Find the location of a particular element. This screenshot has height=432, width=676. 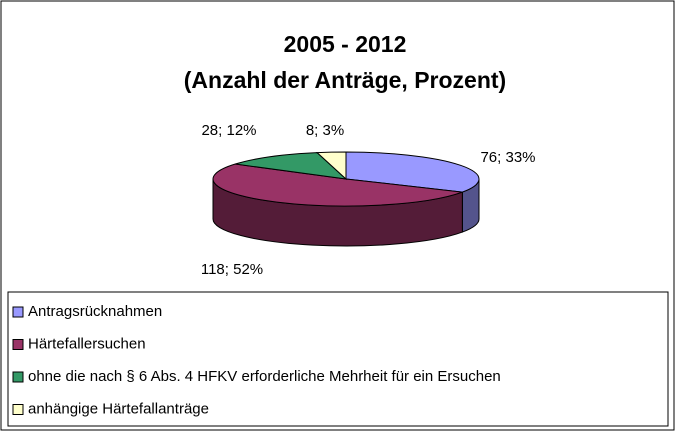

legend-label: Antragsrücknahmen is located at coordinates (95, 311).